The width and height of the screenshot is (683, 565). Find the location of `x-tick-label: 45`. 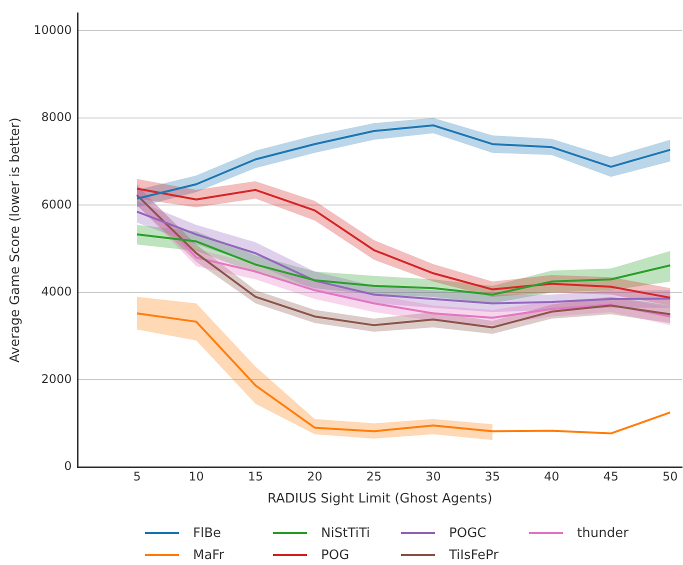

x-tick-label: 45 is located at coordinates (611, 476).